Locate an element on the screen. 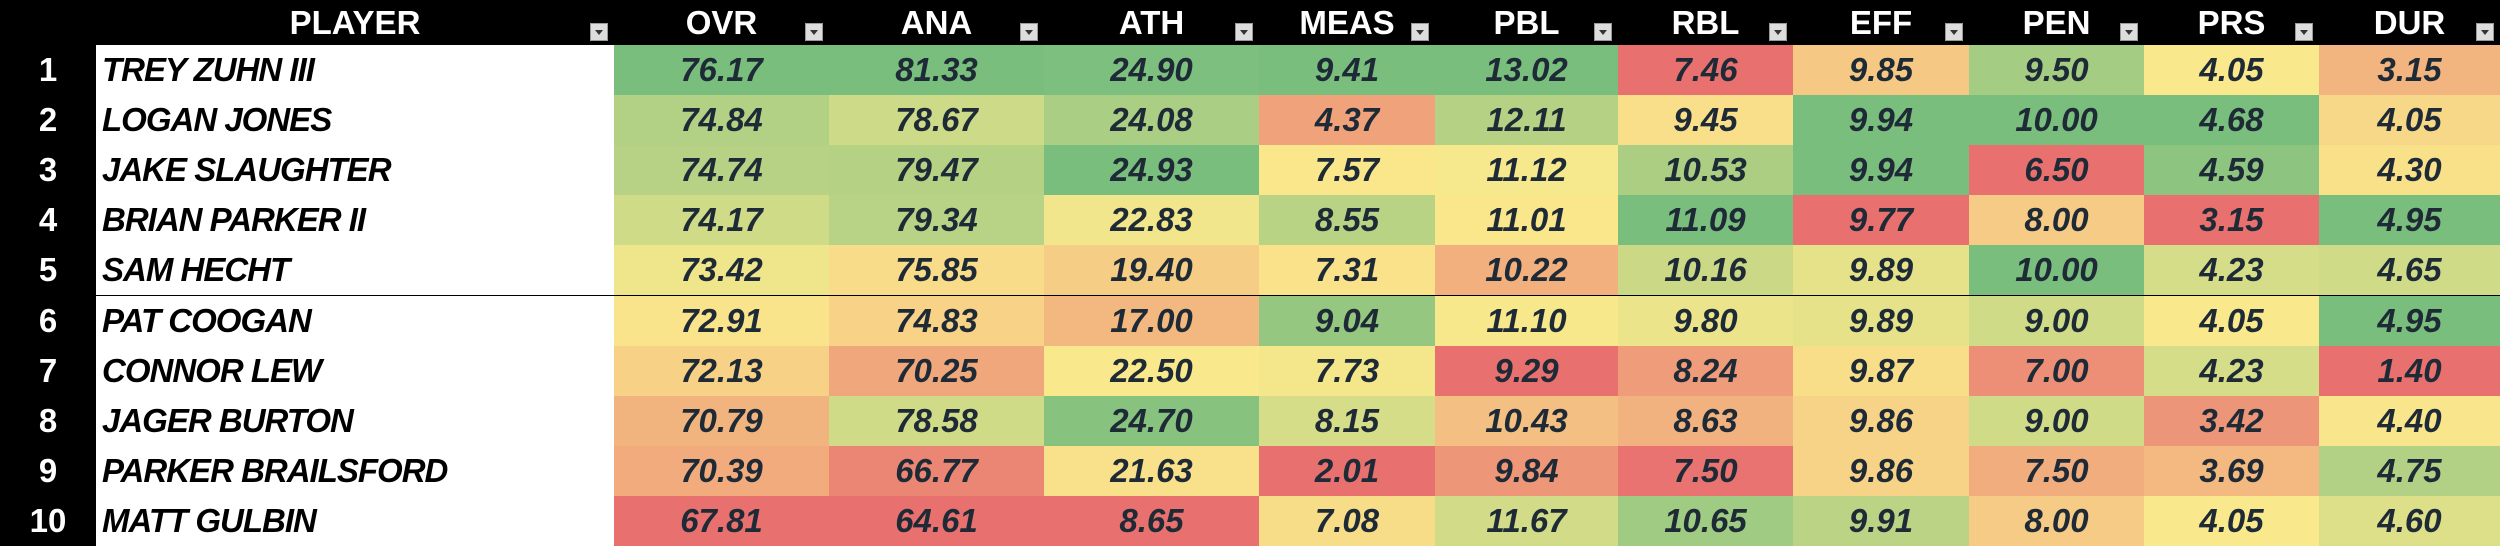  stat-cell: 66.77 is located at coordinates (936, 470).